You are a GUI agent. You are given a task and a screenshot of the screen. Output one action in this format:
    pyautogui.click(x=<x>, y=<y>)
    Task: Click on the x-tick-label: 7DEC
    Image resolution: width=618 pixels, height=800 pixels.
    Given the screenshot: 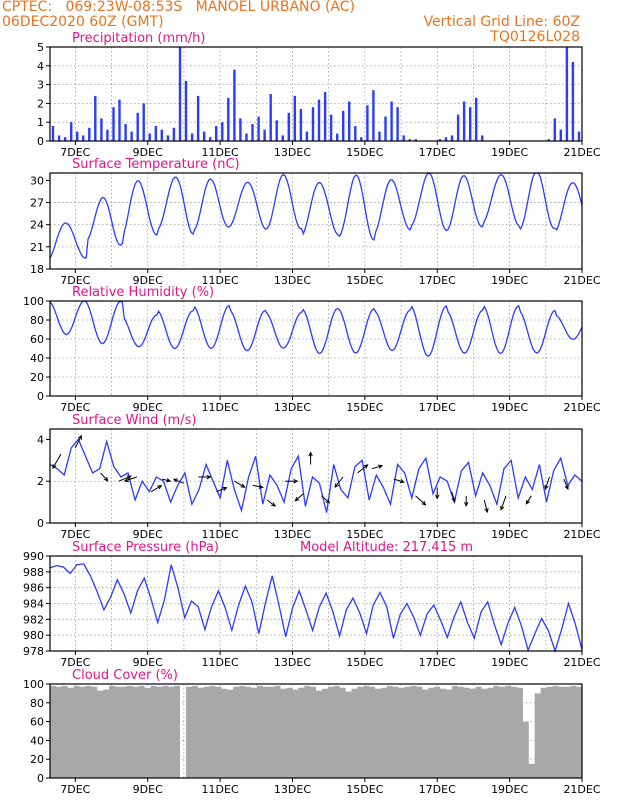 What is the action you would take?
    pyautogui.click(x=75, y=152)
    